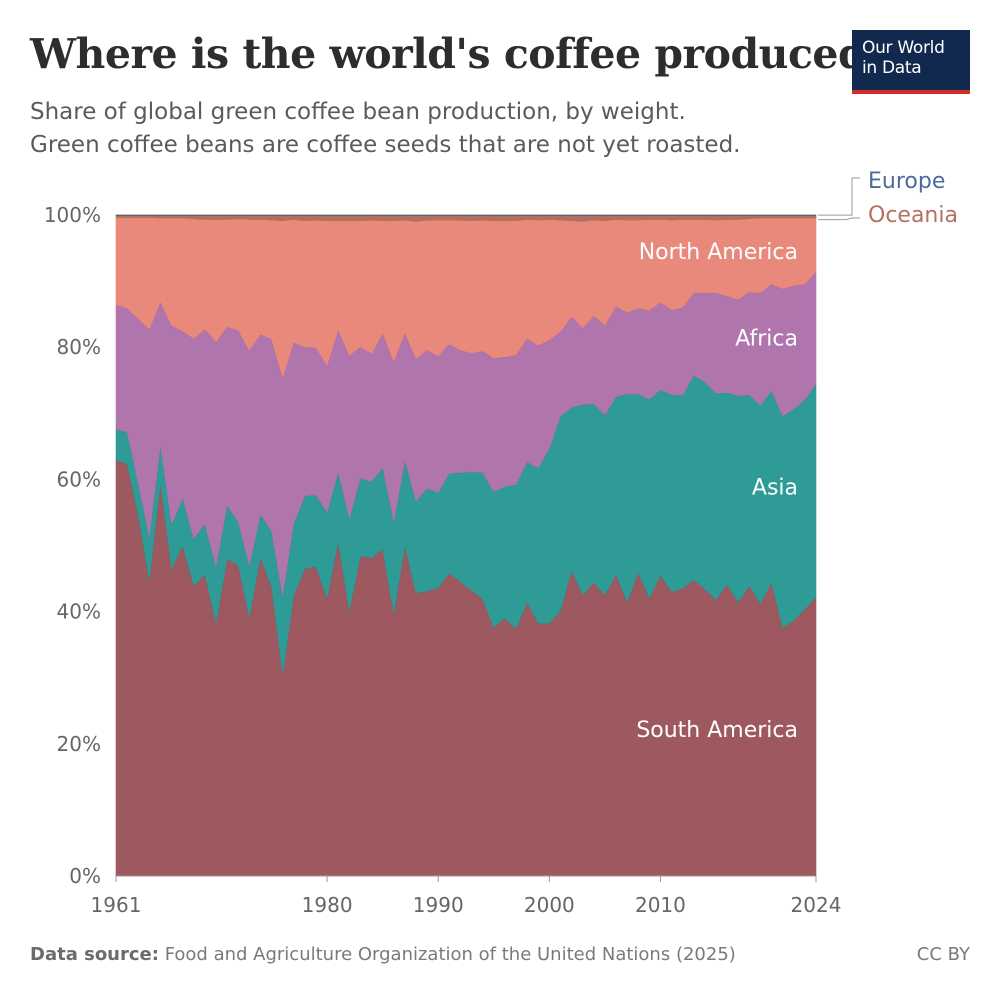 This screenshot has width=1000, height=1000. I want to click on label-north-america: North America, so click(718, 252).